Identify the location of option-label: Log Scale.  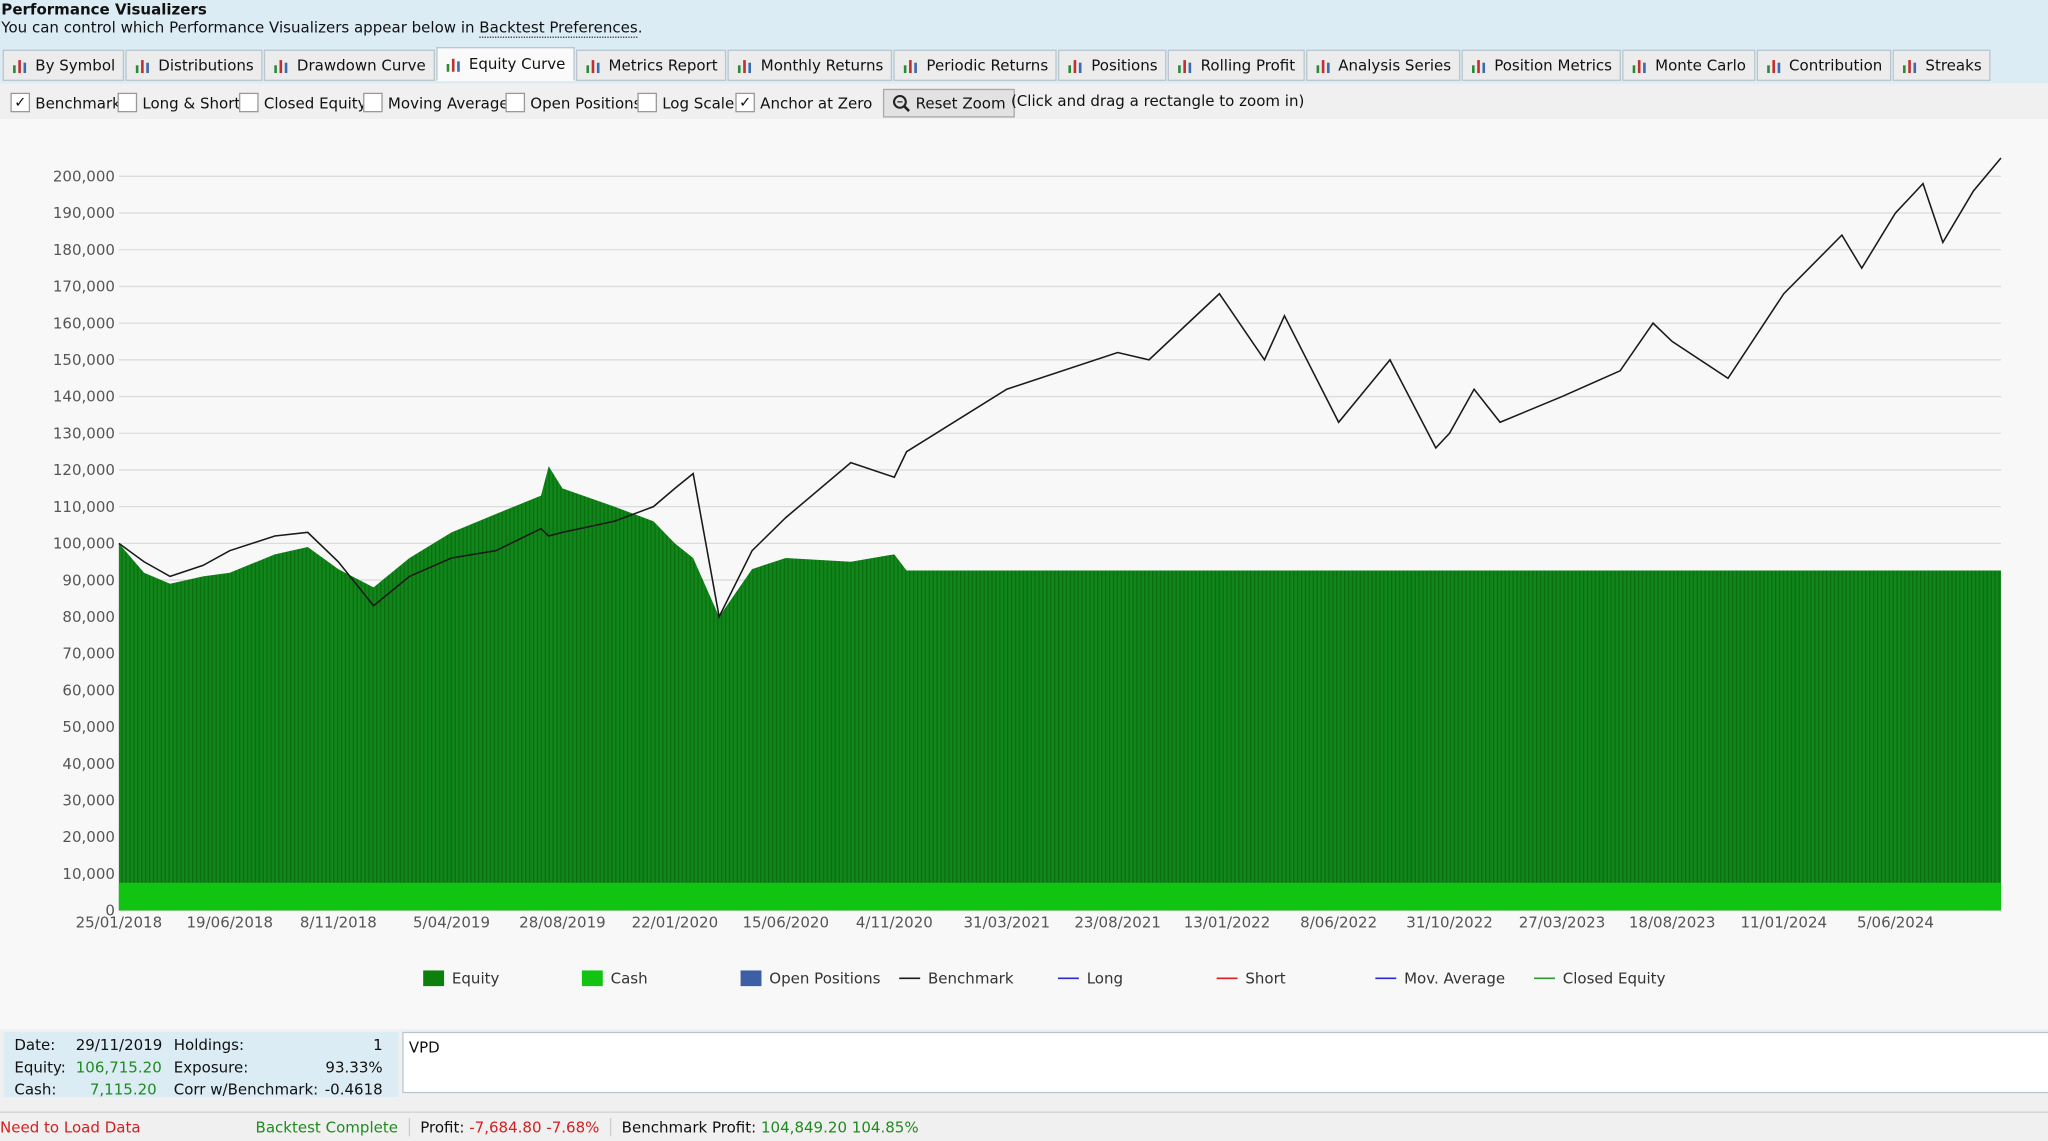
(698, 102).